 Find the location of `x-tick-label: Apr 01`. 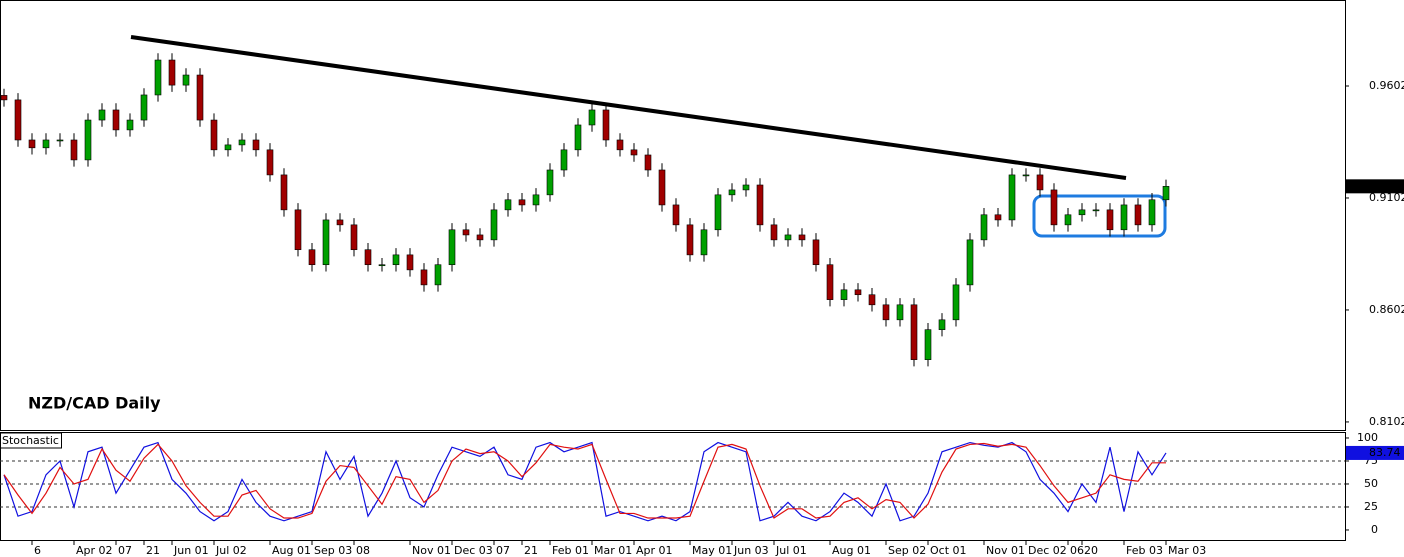

x-tick-label: Apr 01 is located at coordinates (654, 550).